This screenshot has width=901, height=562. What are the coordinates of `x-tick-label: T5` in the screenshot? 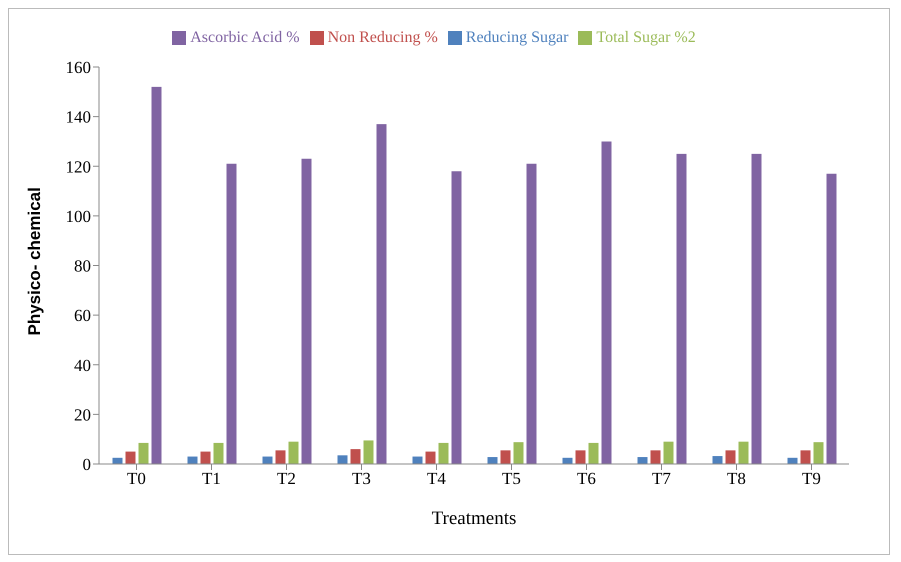 It's located at (511, 478).